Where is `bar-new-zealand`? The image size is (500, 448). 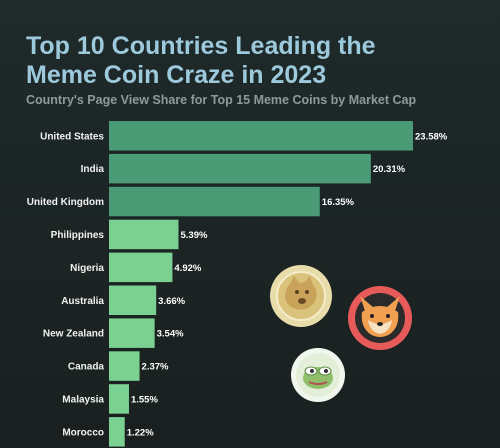
bar-new-zealand is located at coordinates (132, 333).